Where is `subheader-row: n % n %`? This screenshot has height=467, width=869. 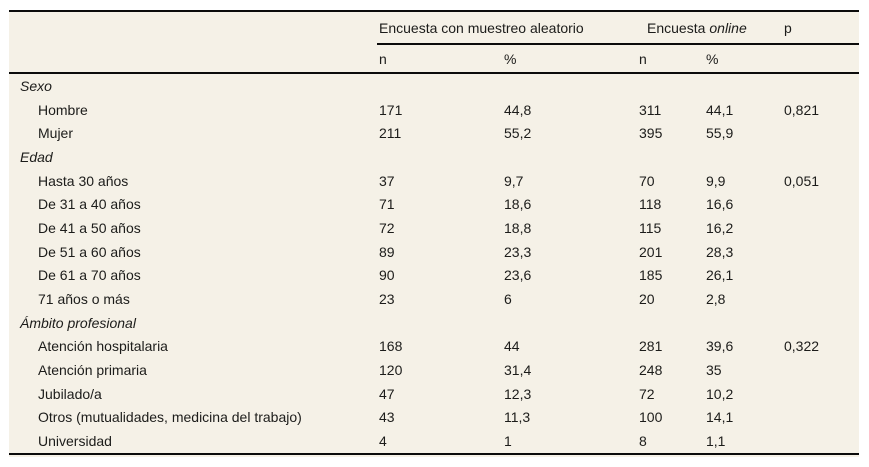 subheader-row: n % n % is located at coordinates (434, 59).